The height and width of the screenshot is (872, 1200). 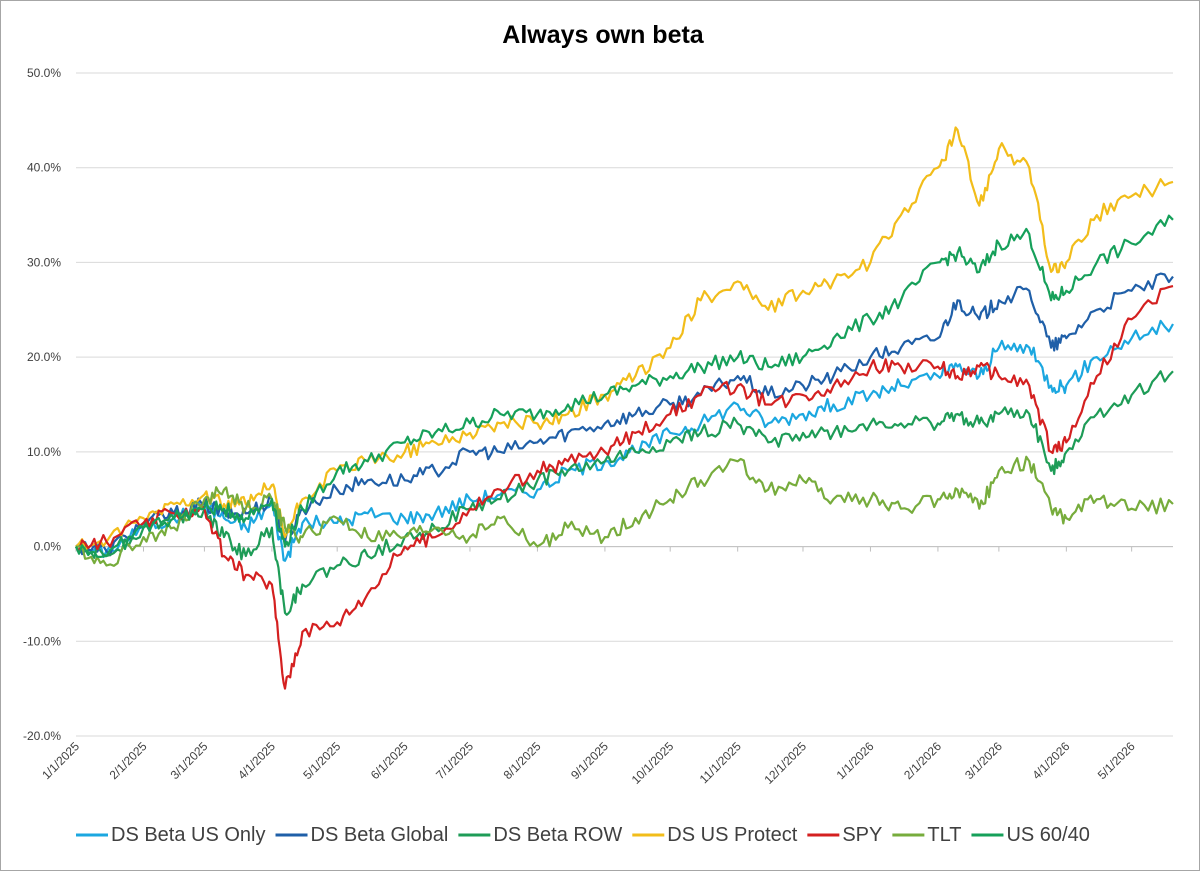 I want to click on x-tick-label: 4/1/2025, so click(x=256, y=760).